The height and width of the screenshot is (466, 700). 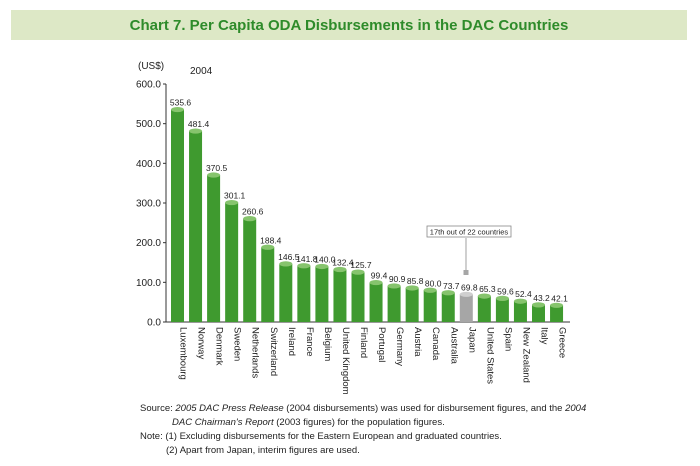 I want to click on value-label: 141.8, so click(x=307, y=259).